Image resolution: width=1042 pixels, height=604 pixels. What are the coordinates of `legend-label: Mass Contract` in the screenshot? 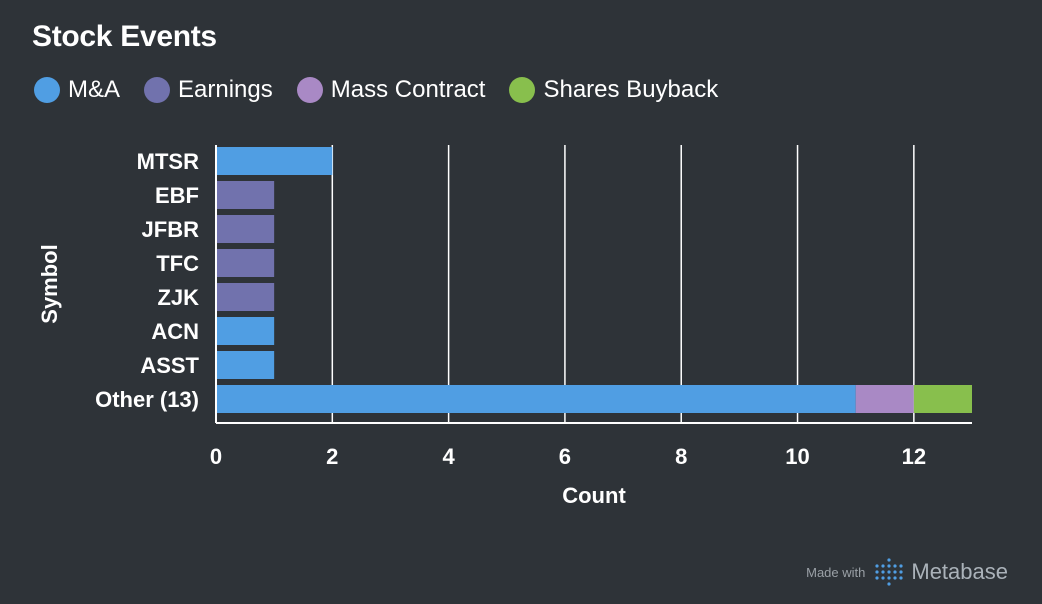 It's located at (408, 89).